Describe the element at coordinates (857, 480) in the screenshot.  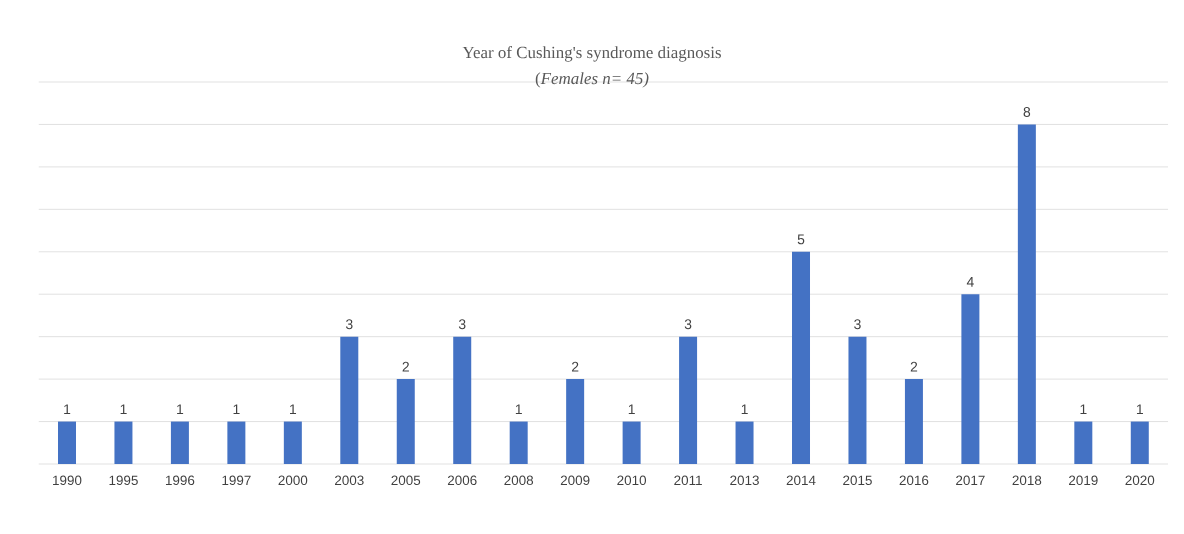
I see `x-tick-label: 2015` at that location.